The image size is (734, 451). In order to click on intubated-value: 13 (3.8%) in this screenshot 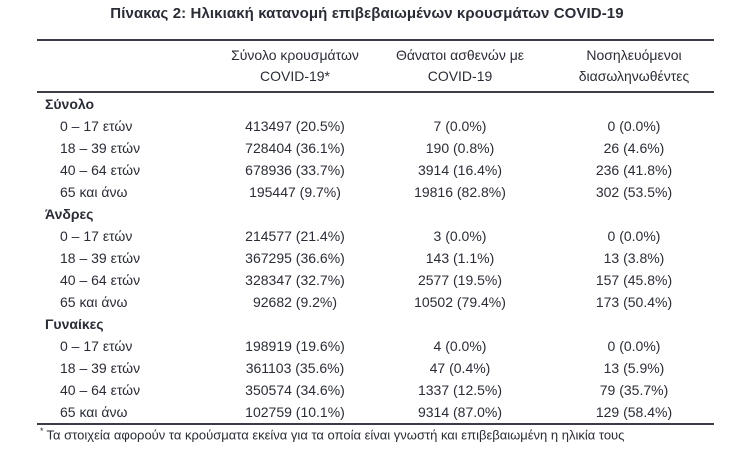, I will do `click(634, 258)`.